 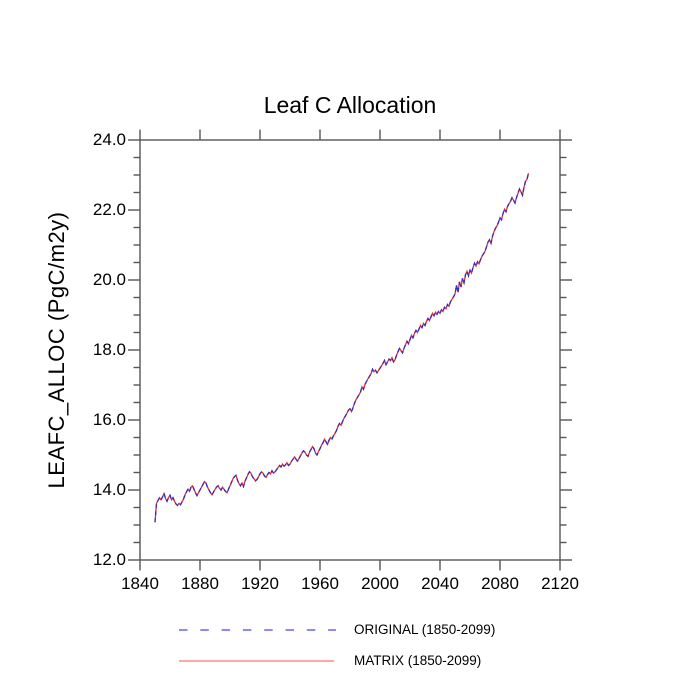 What do you see at coordinates (109, 279) in the screenshot?
I see `y-tick-label: 20.0` at bounding box center [109, 279].